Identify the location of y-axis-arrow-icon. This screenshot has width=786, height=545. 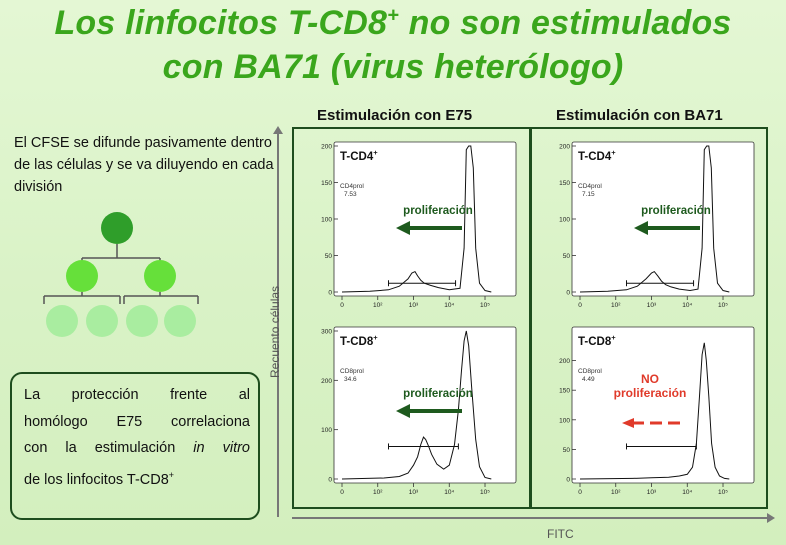
(278, 130).